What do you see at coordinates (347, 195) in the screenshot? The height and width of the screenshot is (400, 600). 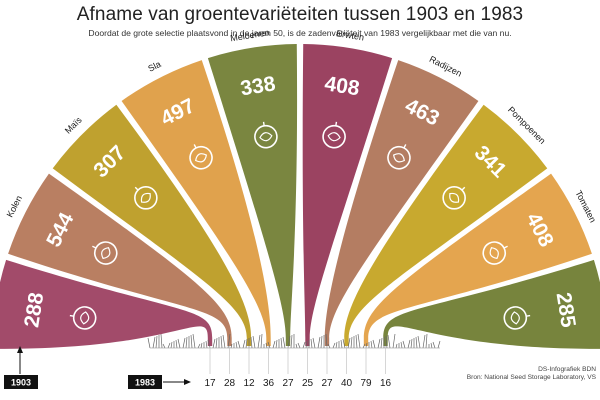 I see `sector-erwten` at bounding box center [347, 195].